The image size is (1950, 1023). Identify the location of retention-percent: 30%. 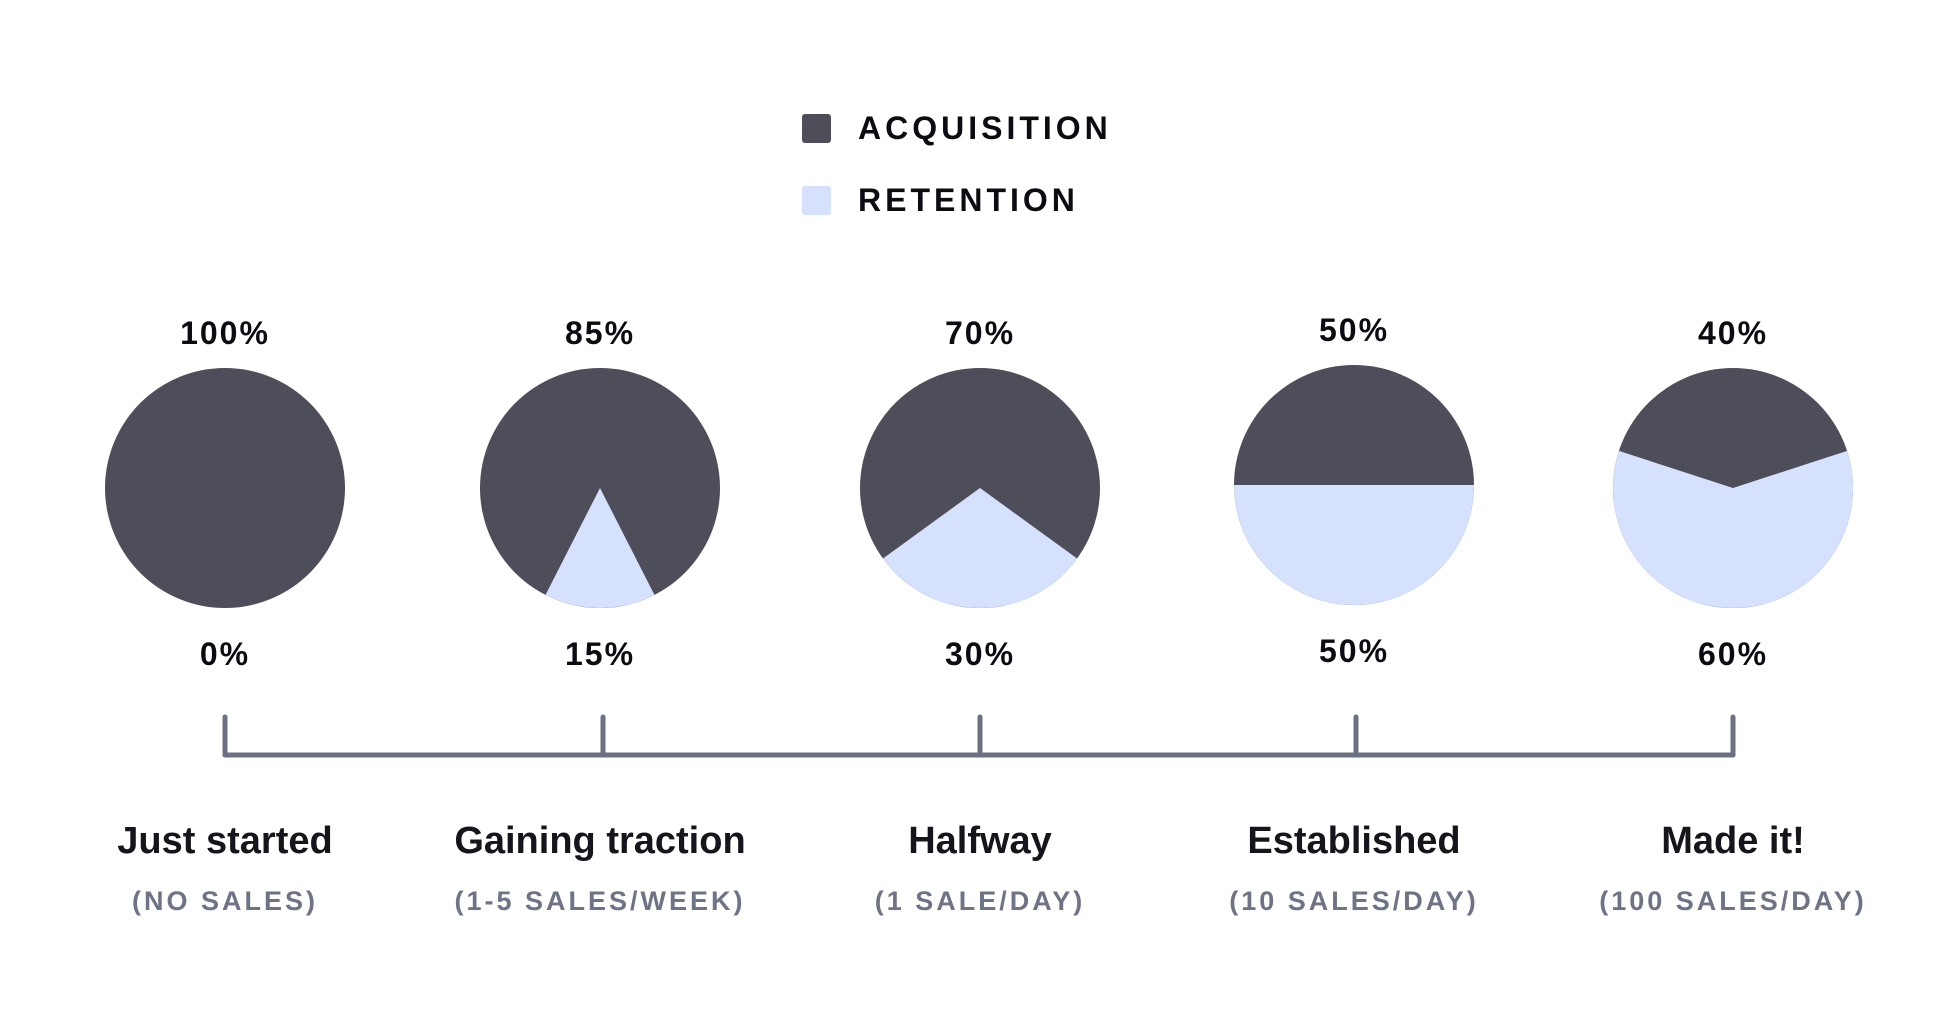
(980, 654).